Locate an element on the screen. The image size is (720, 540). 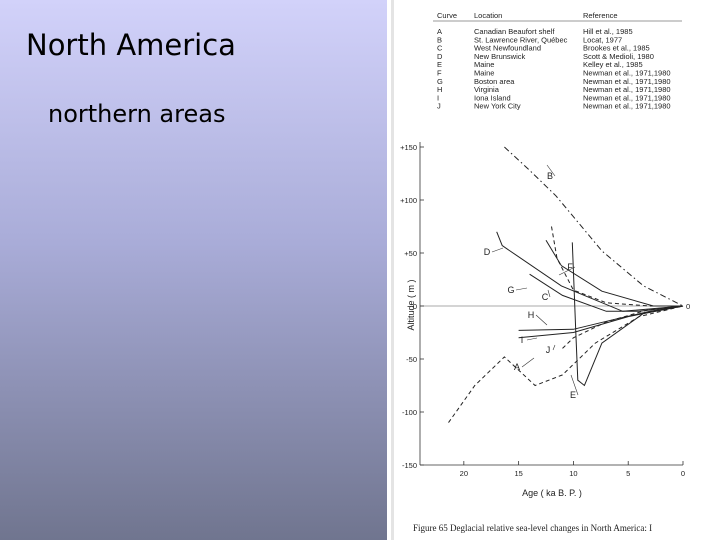
y-axis-label: Altitude ( m ) is located at coordinates (411, 304).